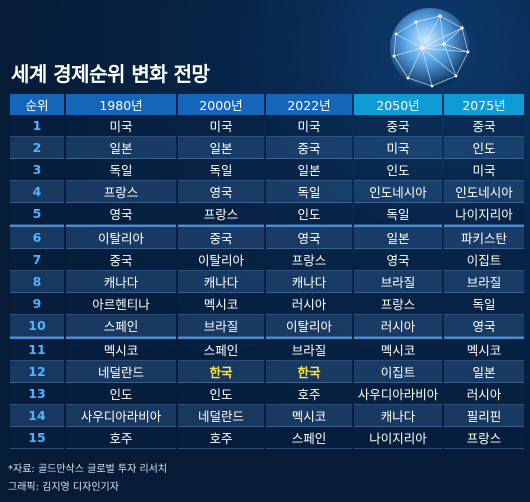 This screenshot has height=502, width=530. What do you see at coordinates (37, 104) in the screenshot?
I see `header-rank: 순위` at bounding box center [37, 104].